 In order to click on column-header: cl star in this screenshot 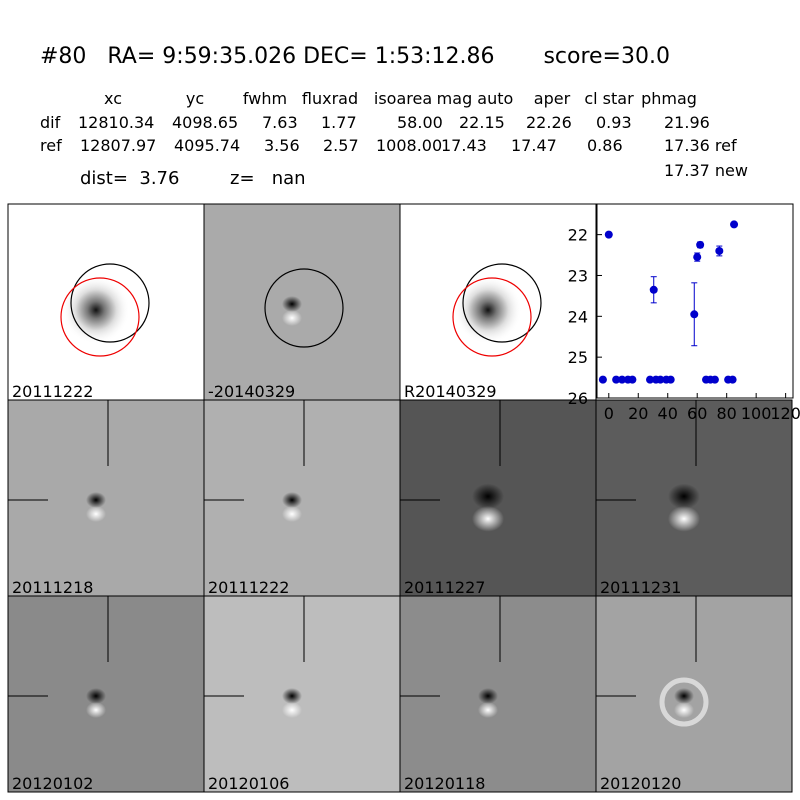, I will do `click(609, 98)`.